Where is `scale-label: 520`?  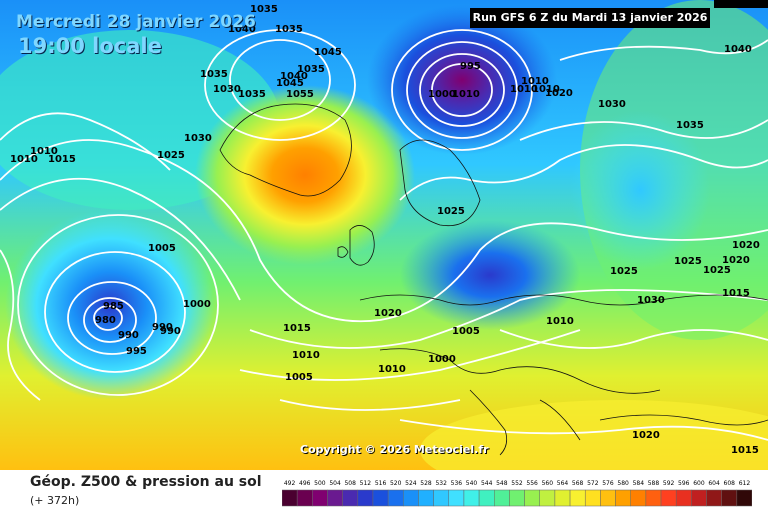 scale-label: 520 is located at coordinates (396, 483).